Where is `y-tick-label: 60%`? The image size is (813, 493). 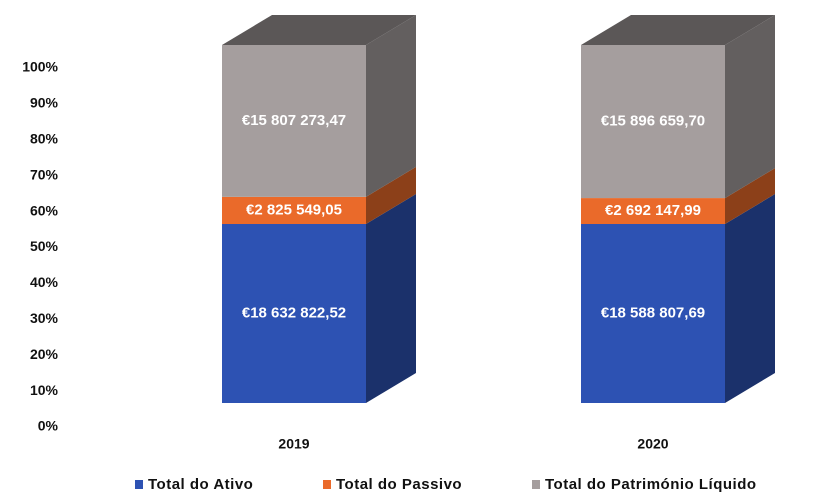 y-tick-label: 60% is located at coordinates (44, 210).